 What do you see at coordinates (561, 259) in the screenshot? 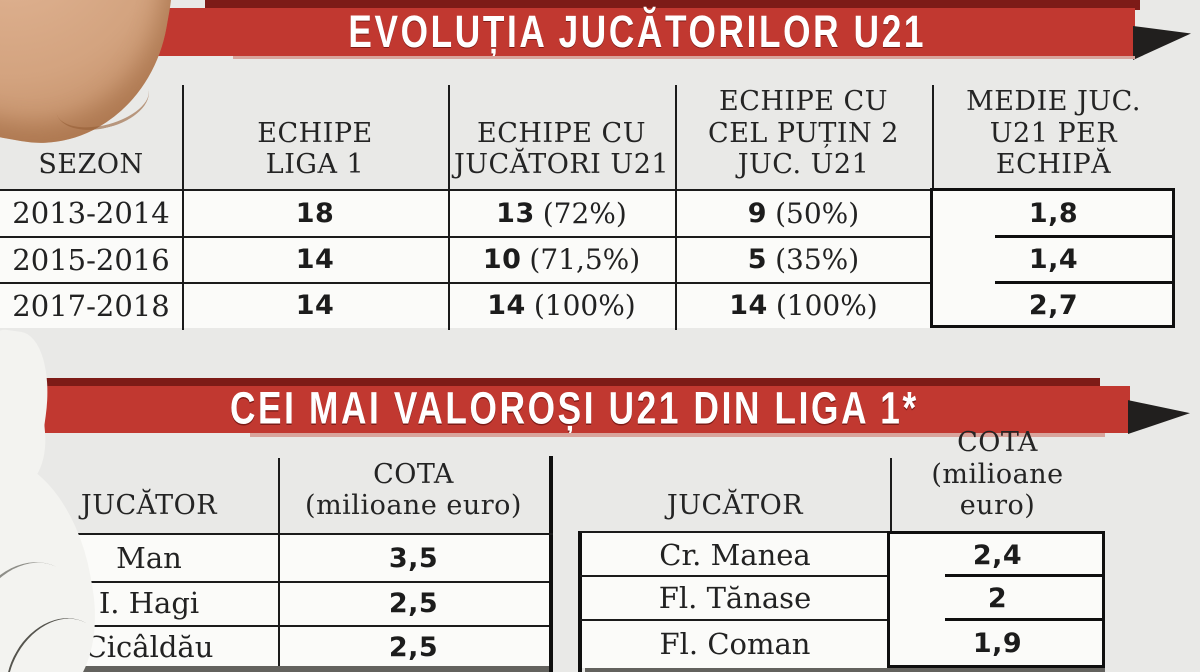
I see `t1-cell-u21: 10 (71,5%)` at bounding box center [561, 259].